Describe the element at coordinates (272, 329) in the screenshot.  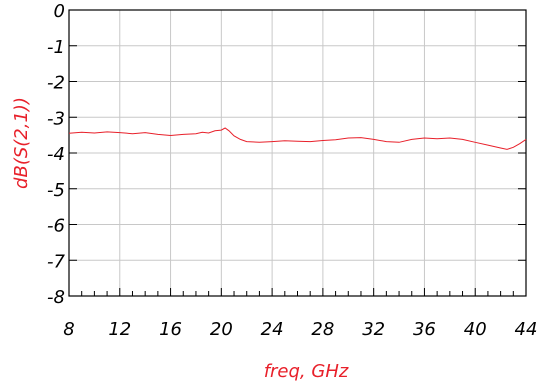
I see `x-tick-label: 24` at that location.